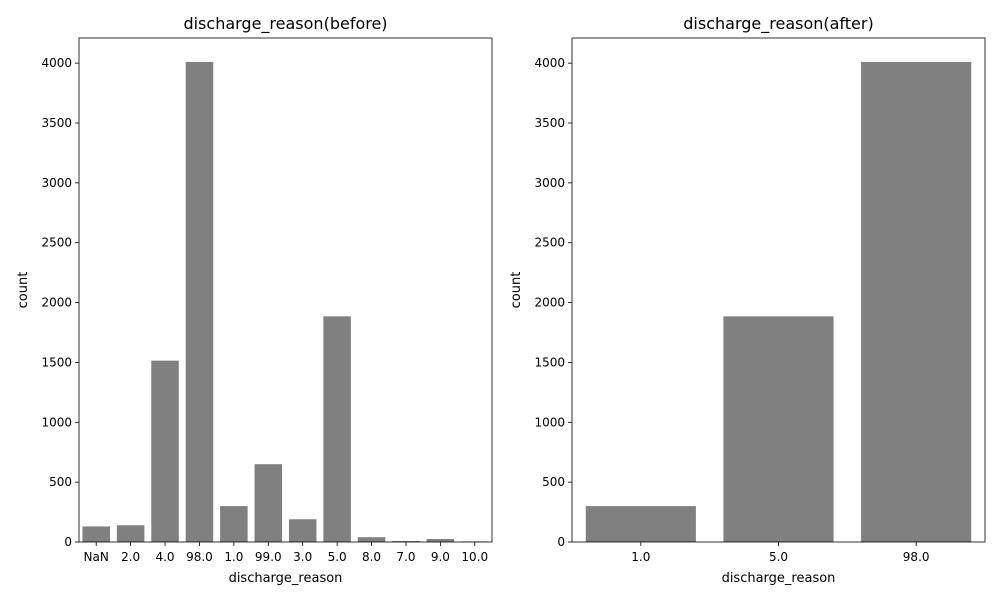 The width and height of the screenshot is (1000, 600). Describe the element at coordinates (406, 541) in the screenshot. I see `bar-7.0` at that location.